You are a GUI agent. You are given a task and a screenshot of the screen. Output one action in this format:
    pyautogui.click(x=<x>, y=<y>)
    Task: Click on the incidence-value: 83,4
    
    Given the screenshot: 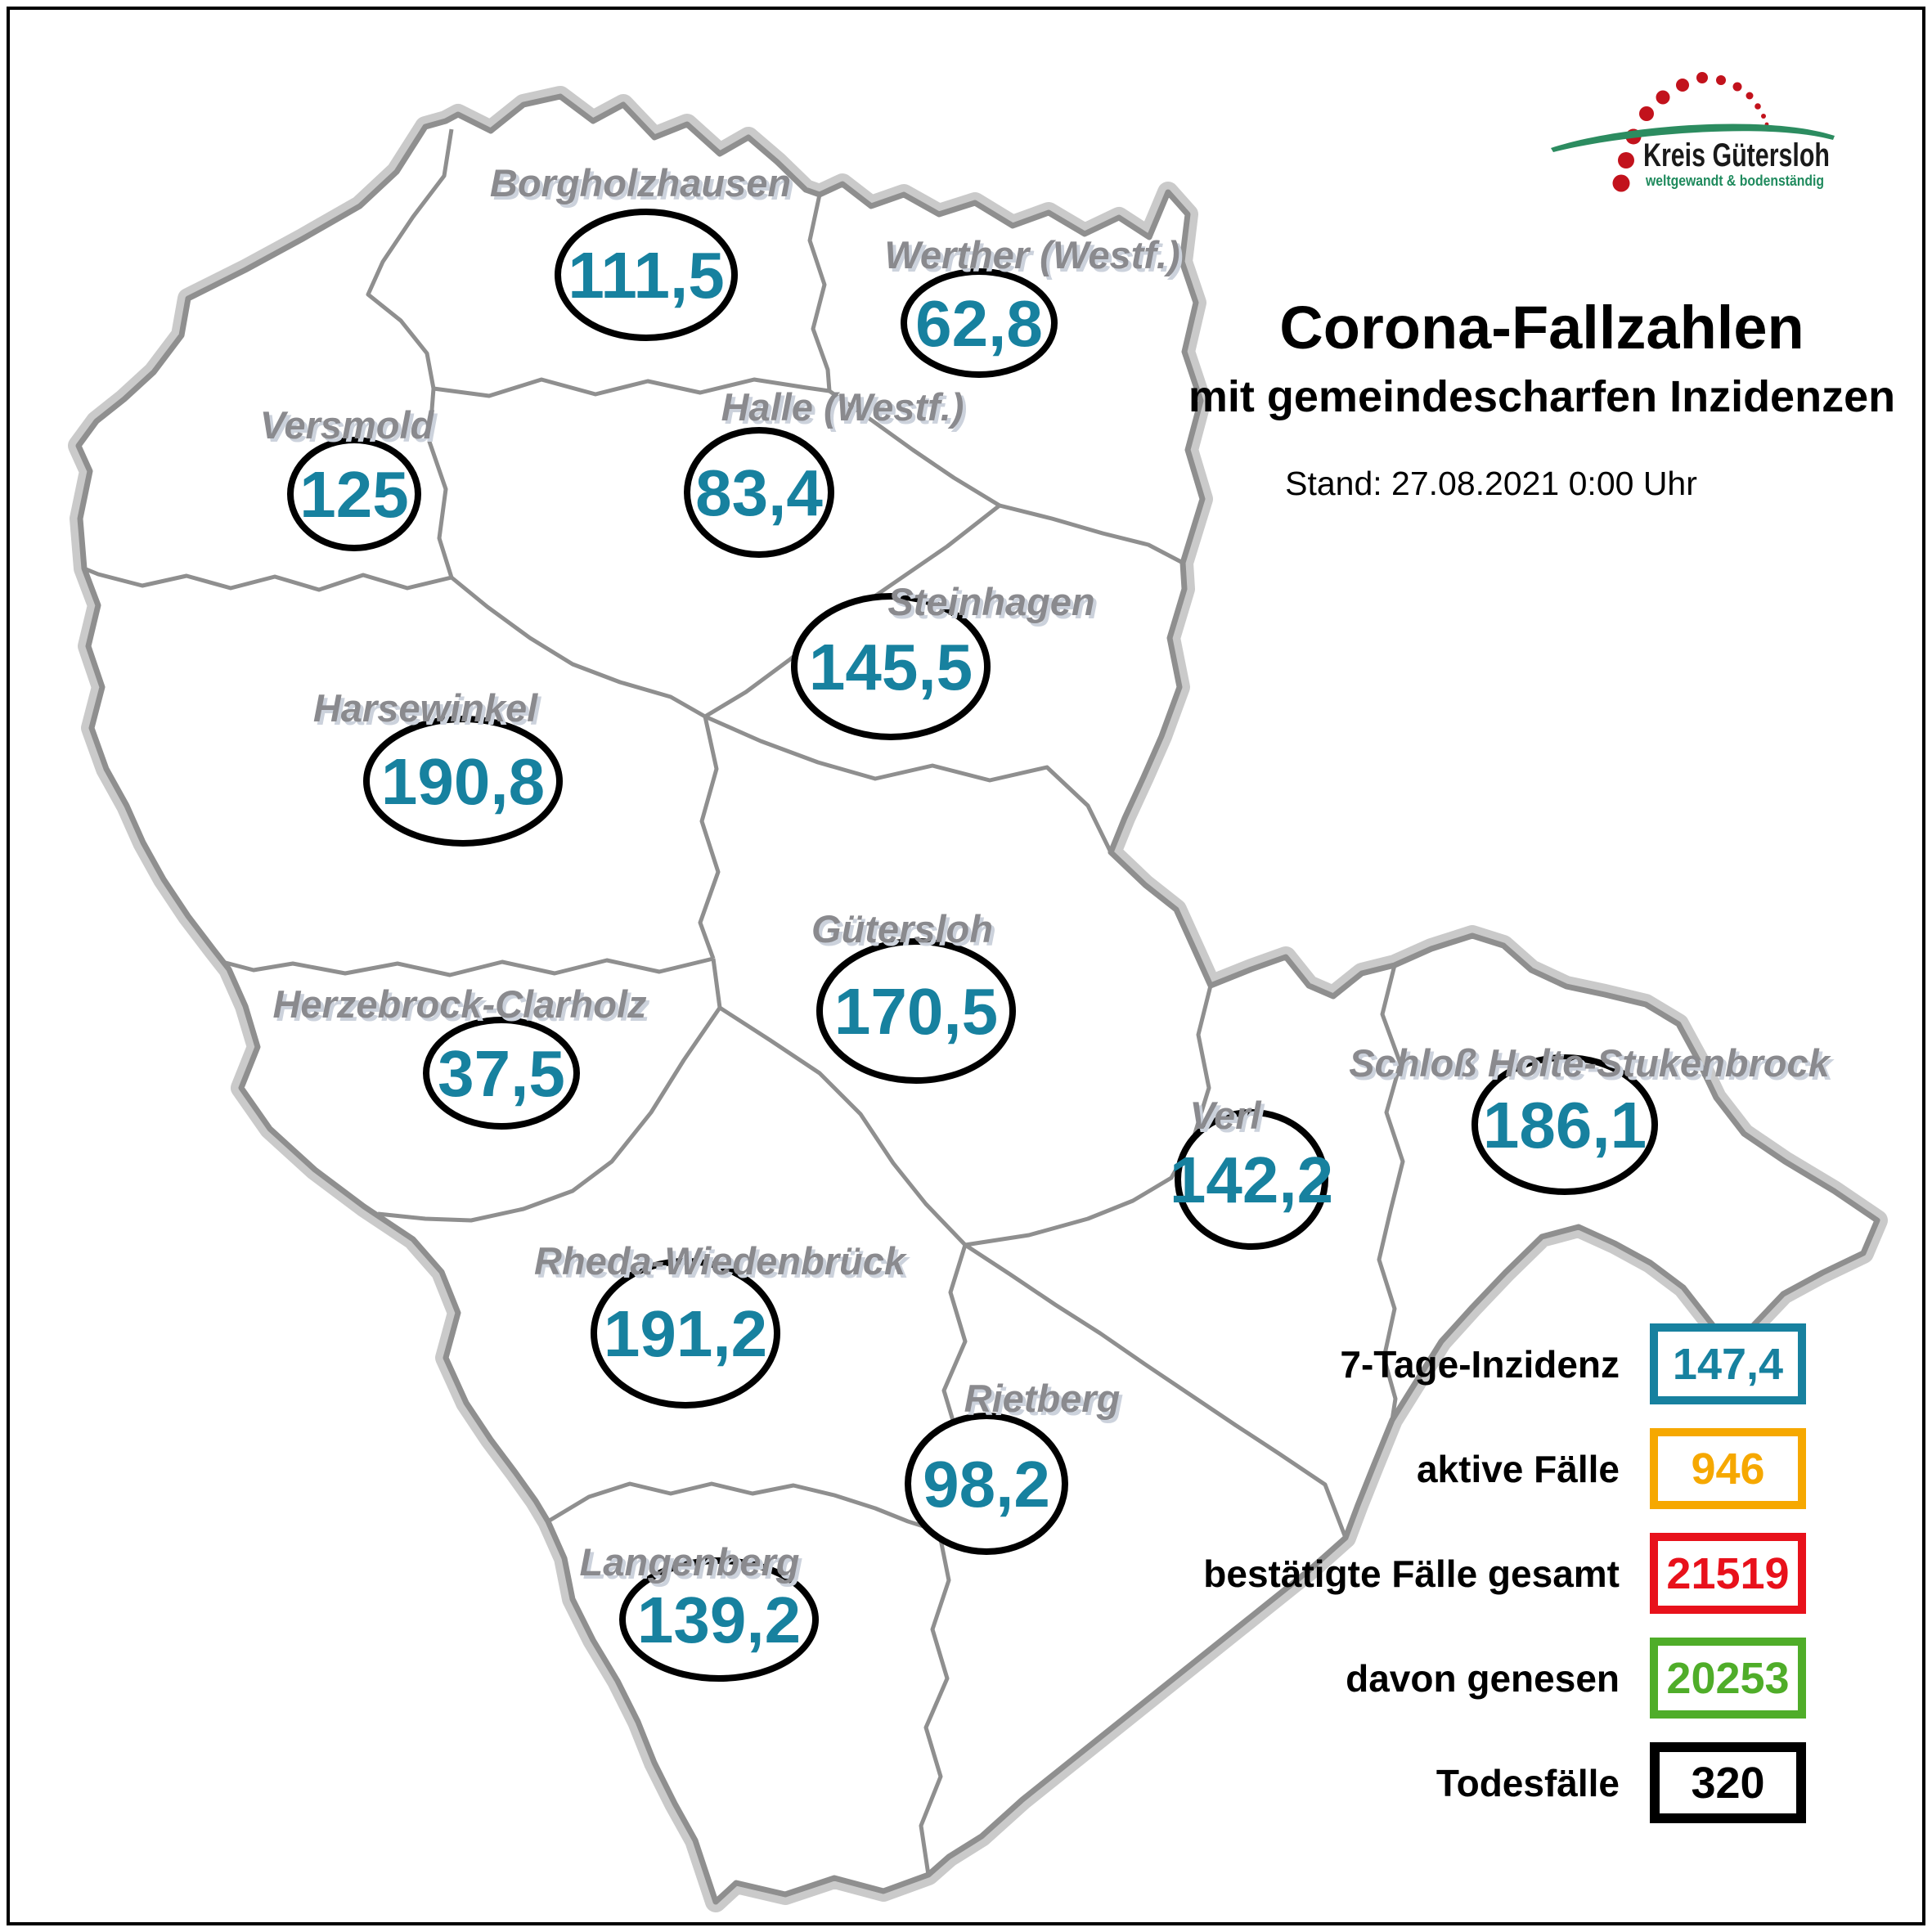 What is the action you would take?
    pyautogui.click(x=759, y=493)
    